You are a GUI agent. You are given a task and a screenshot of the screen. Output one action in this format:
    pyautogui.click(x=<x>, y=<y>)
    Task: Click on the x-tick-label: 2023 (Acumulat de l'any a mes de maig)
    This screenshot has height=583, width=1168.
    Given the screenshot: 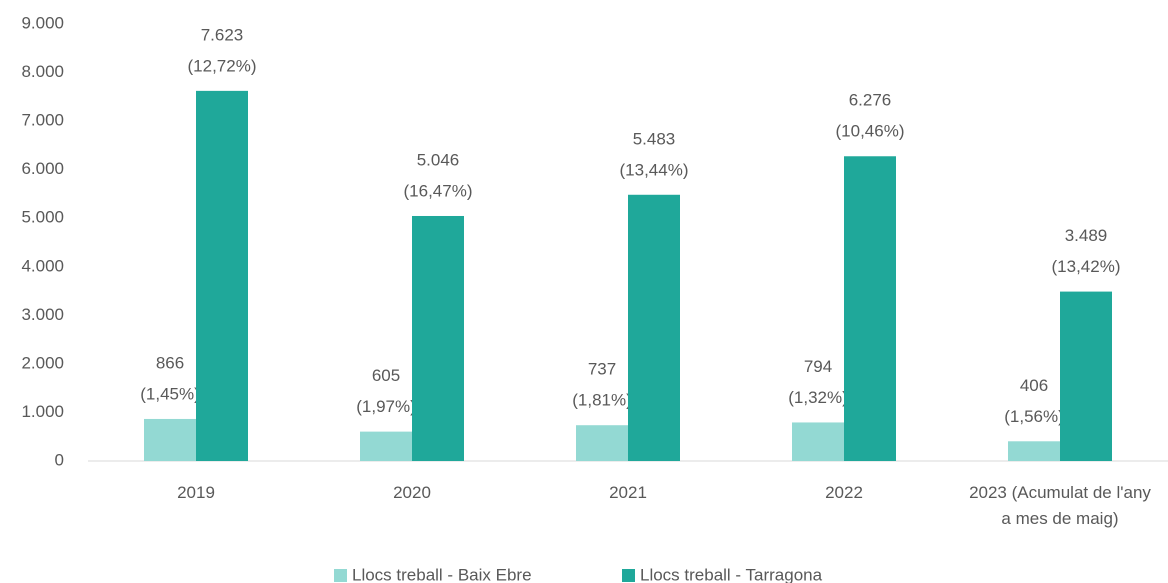 What is the action you would take?
    pyautogui.click(x=1060, y=505)
    